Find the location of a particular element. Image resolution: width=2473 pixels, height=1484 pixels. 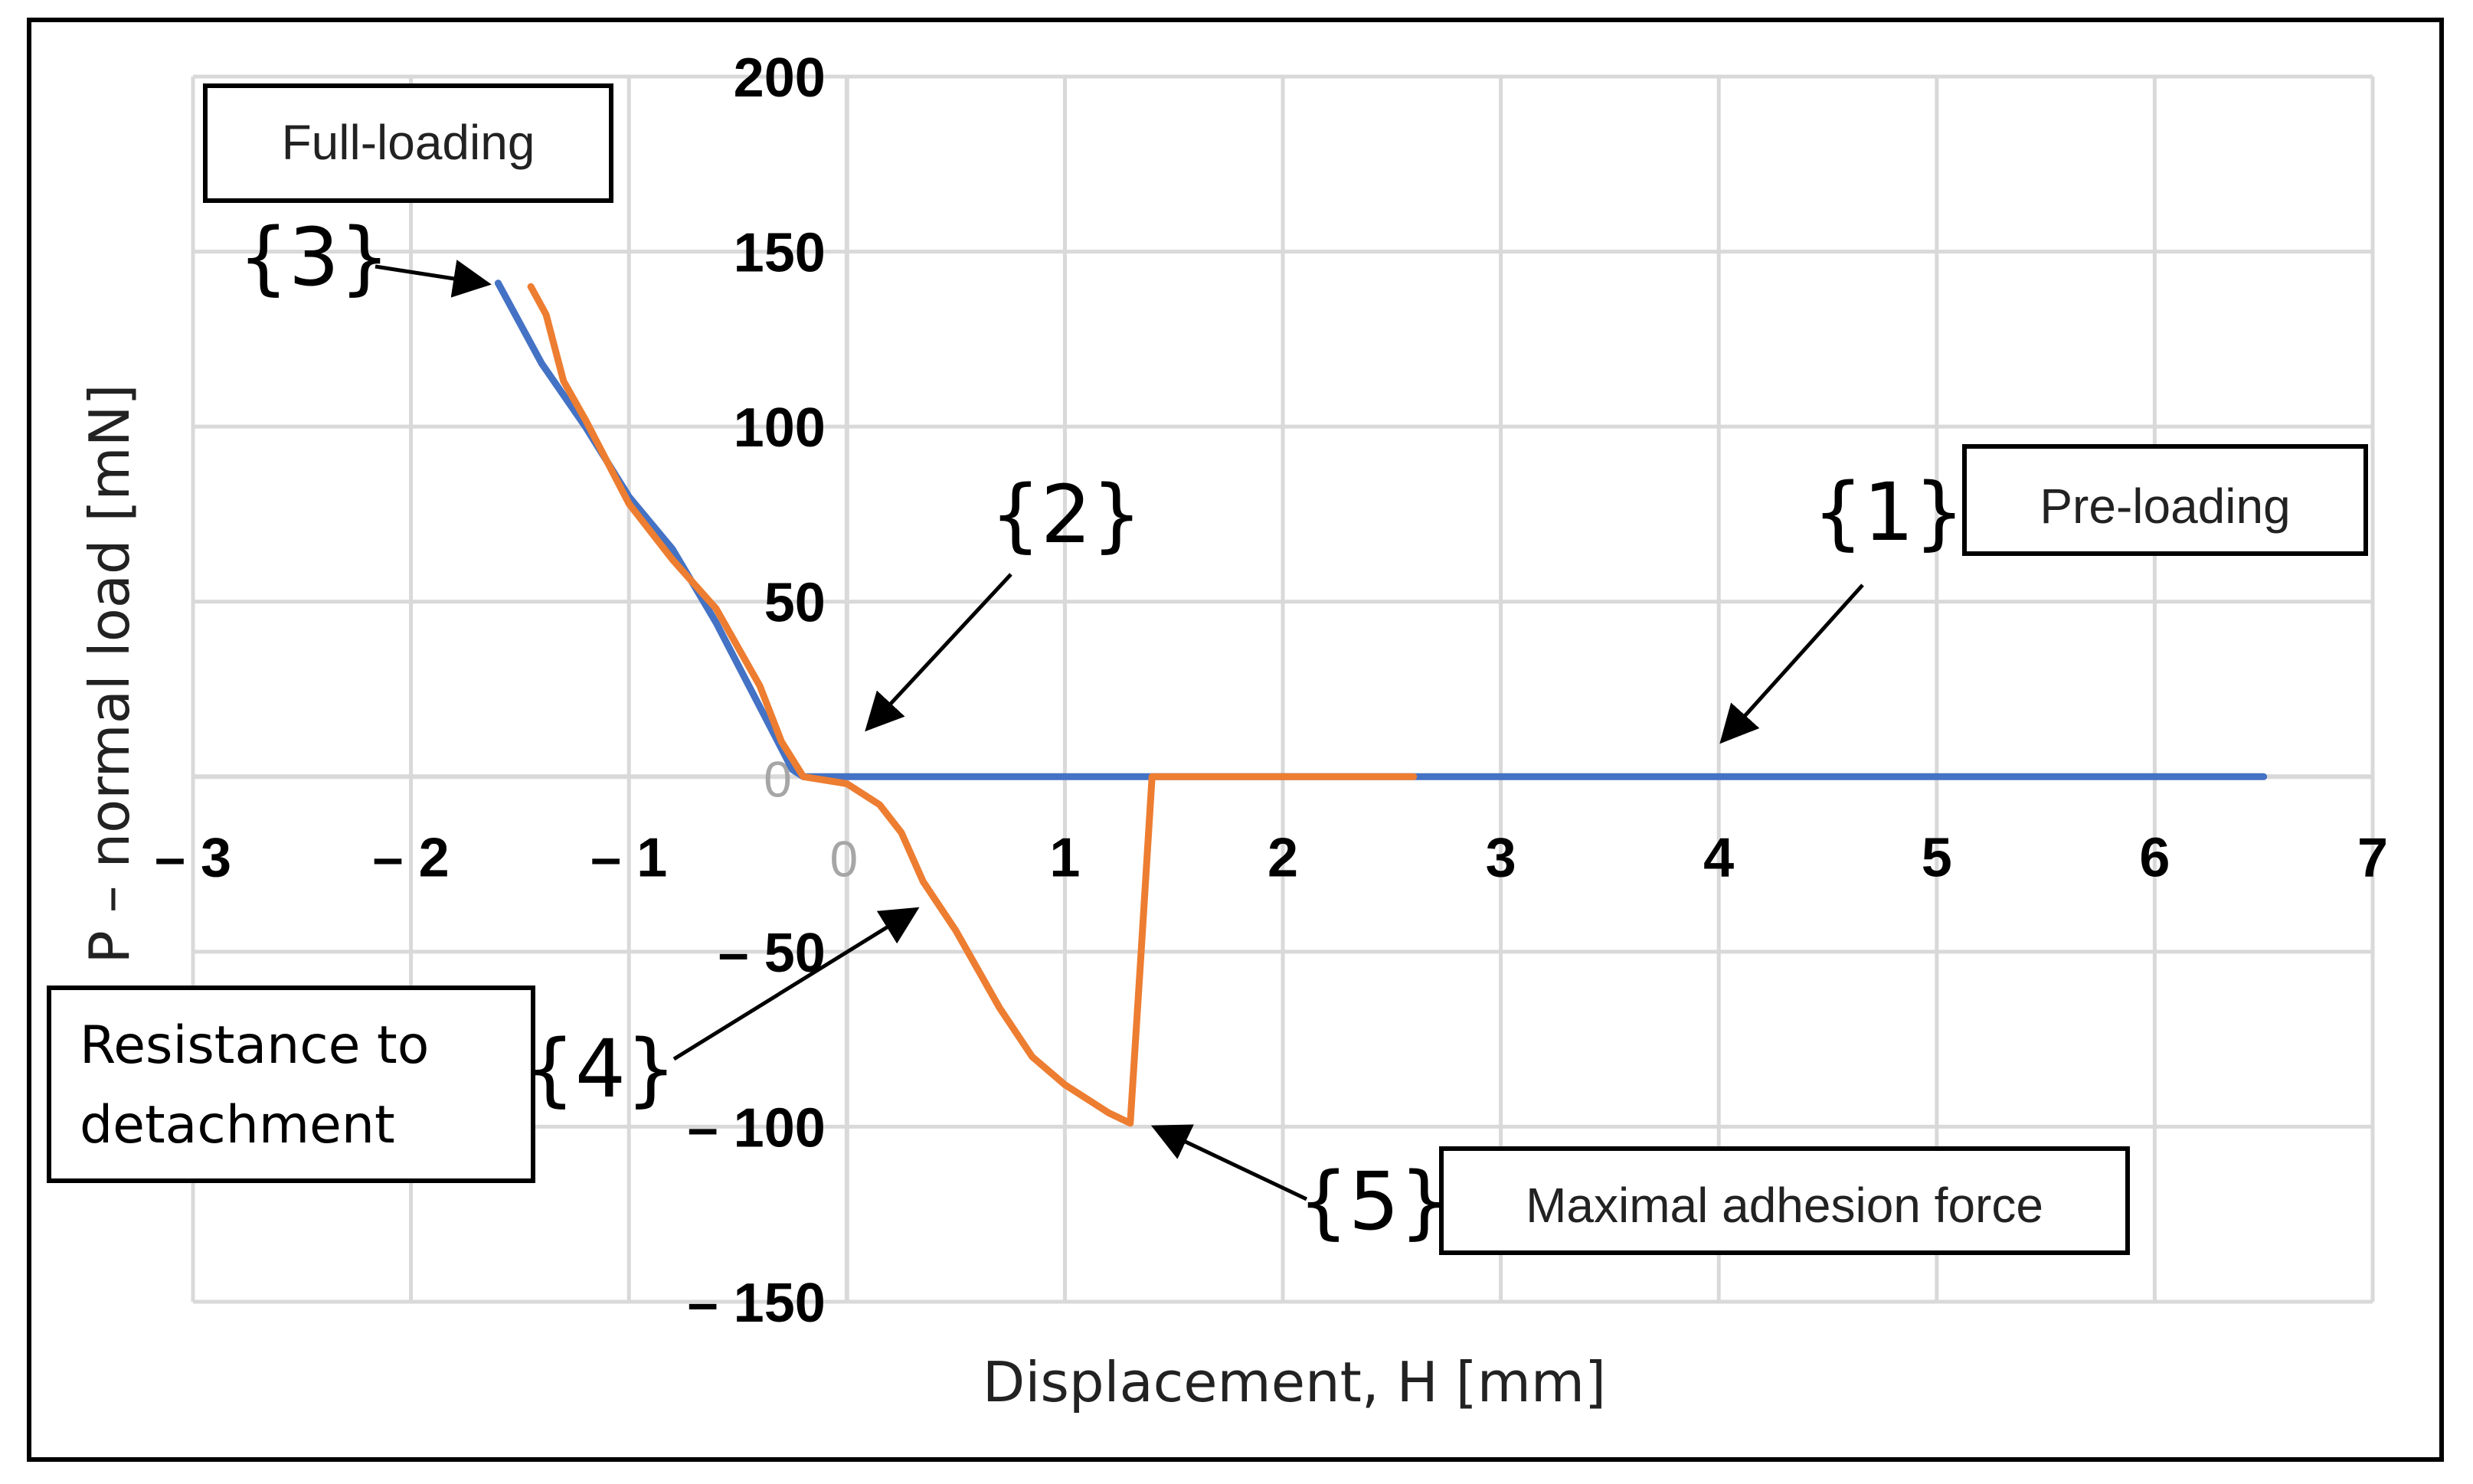

y-tick-label: 150 is located at coordinates (780, 253).